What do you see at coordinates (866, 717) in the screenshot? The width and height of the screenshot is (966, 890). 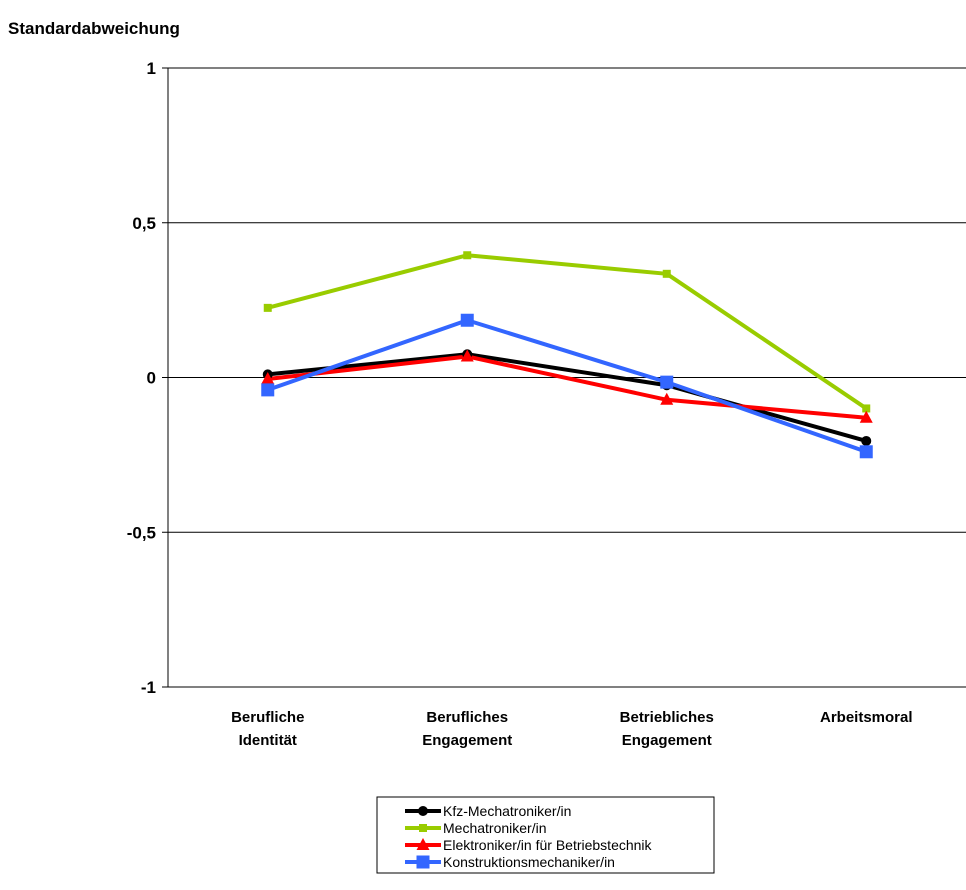 I see `x-category-label: Arbeitsmoral` at bounding box center [866, 717].